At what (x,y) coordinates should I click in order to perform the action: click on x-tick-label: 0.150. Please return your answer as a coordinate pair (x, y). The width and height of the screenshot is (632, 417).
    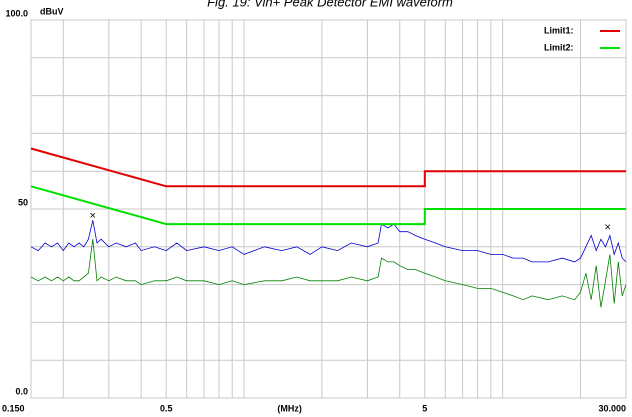
    Looking at the image, I should click on (13, 408).